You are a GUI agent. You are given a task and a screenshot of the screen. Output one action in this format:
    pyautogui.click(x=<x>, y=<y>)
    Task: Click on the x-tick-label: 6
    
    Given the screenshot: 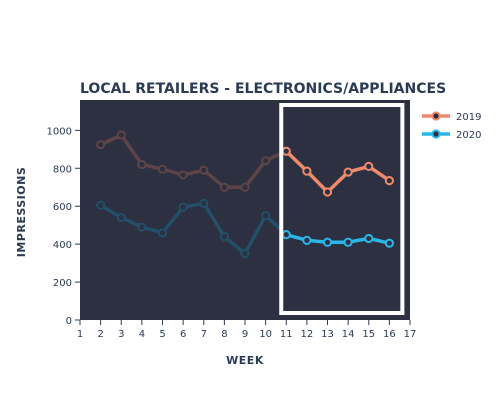 What is the action you would take?
    pyautogui.click(x=183, y=334)
    